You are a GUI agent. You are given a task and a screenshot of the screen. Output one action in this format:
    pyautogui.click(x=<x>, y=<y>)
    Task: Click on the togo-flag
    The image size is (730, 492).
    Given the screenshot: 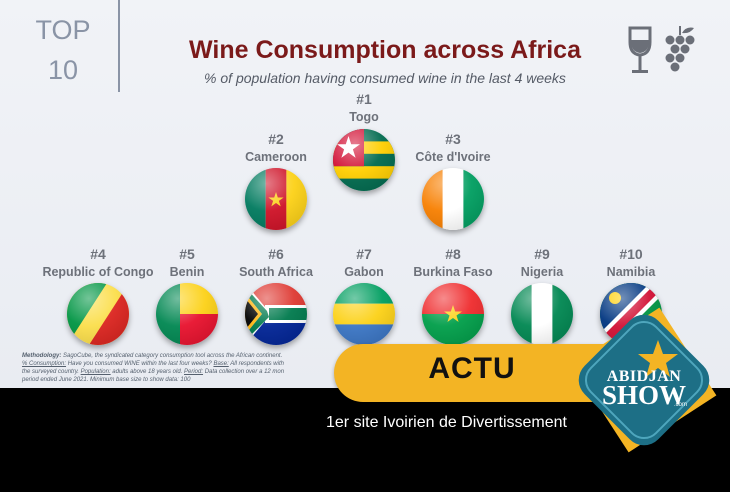 What is the action you would take?
    pyautogui.click(x=364, y=160)
    